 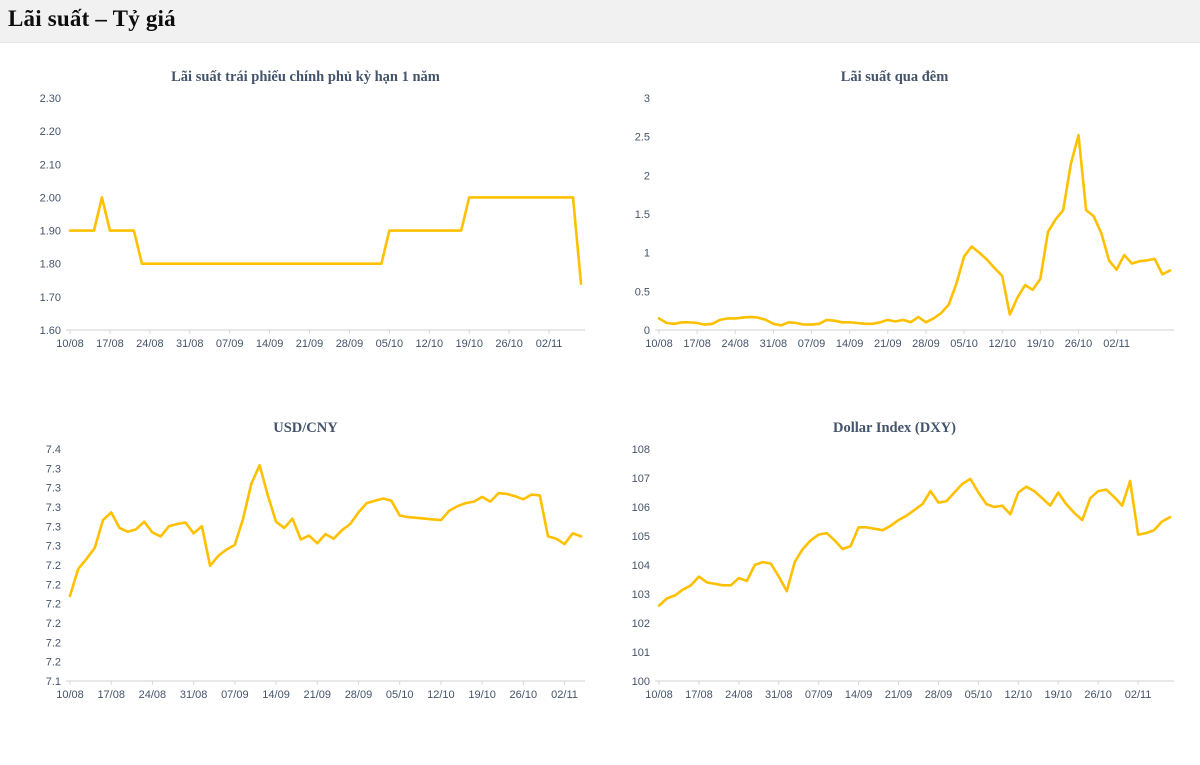 I want to click on y-tick-label: 1.5, so click(x=642, y=215).